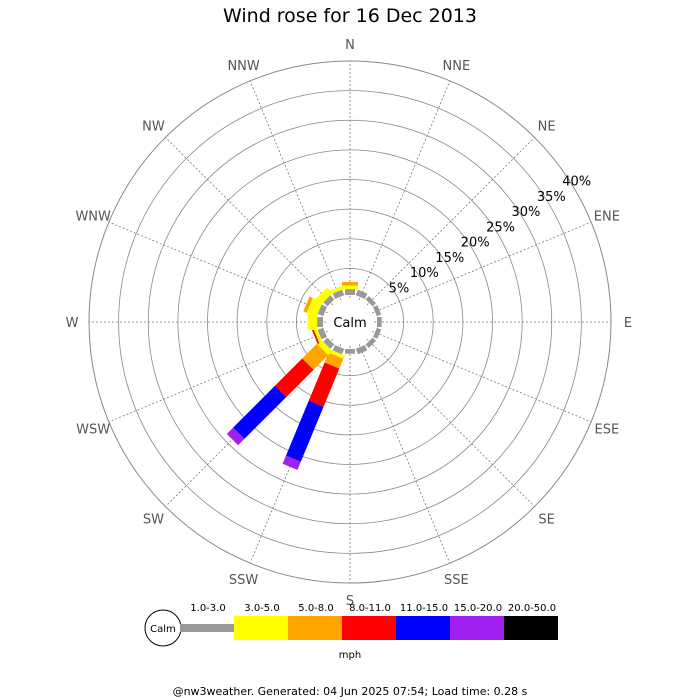 This screenshot has height=700, width=700. What do you see at coordinates (475, 243) in the screenshot?
I see `ring-label-20: 20%` at bounding box center [475, 243].